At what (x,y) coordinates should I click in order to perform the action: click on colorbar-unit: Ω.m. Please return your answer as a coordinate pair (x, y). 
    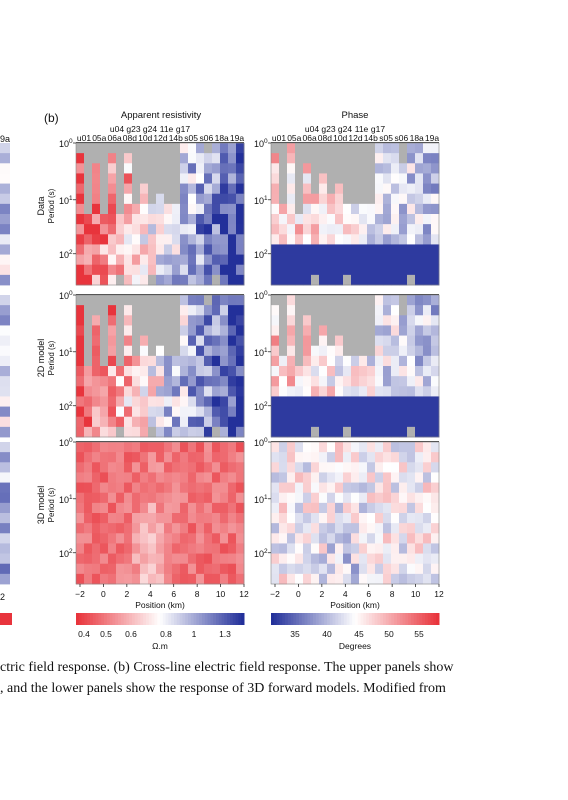
    Looking at the image, I should click on (160, 646).